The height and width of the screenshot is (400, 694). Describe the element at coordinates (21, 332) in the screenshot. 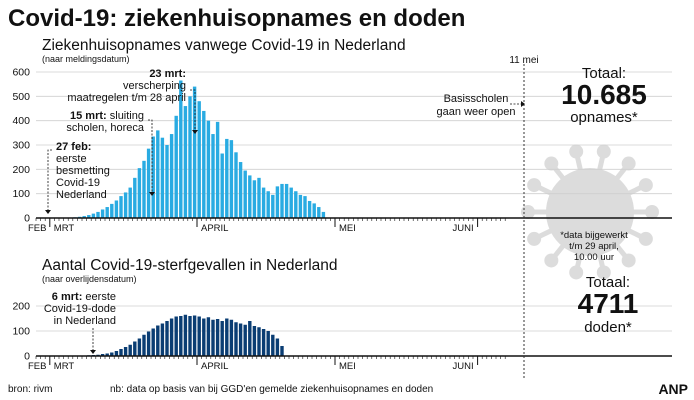

I see `chart2-y-axis: 0 100 200` at that location.